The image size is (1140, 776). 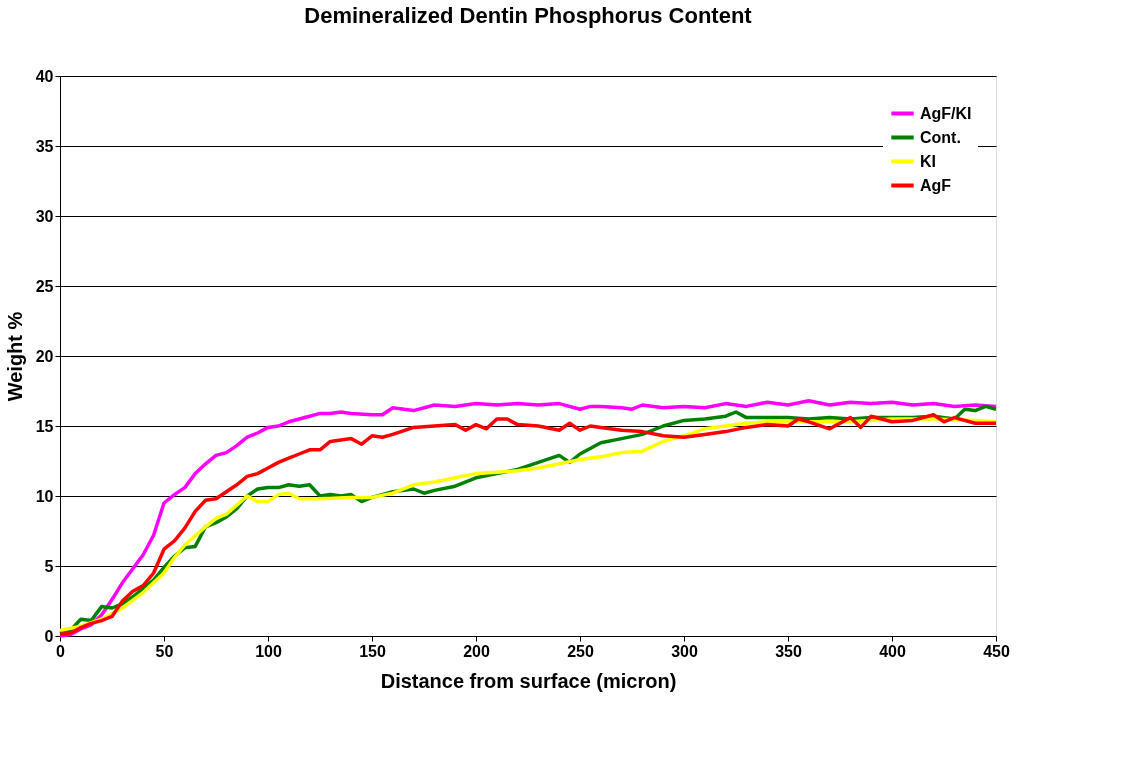 What do you see at coordinates (44, 146) in the screenshot?
I see `y-tick-label: 35` at bounding box center [44, 146].